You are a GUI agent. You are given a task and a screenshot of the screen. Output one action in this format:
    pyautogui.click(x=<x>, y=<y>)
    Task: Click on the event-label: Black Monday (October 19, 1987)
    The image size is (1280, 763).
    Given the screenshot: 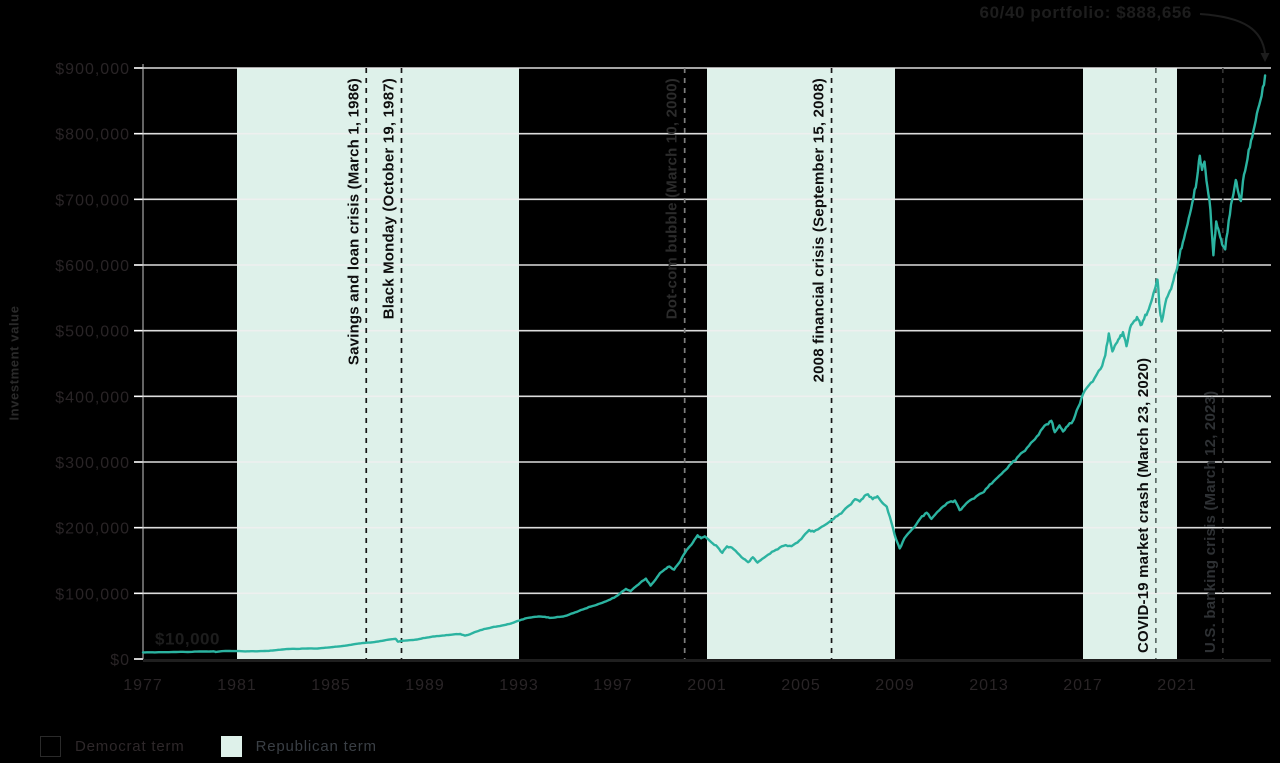 What is the action you would take?
    pyautogui.click(x=389, y=198)
    